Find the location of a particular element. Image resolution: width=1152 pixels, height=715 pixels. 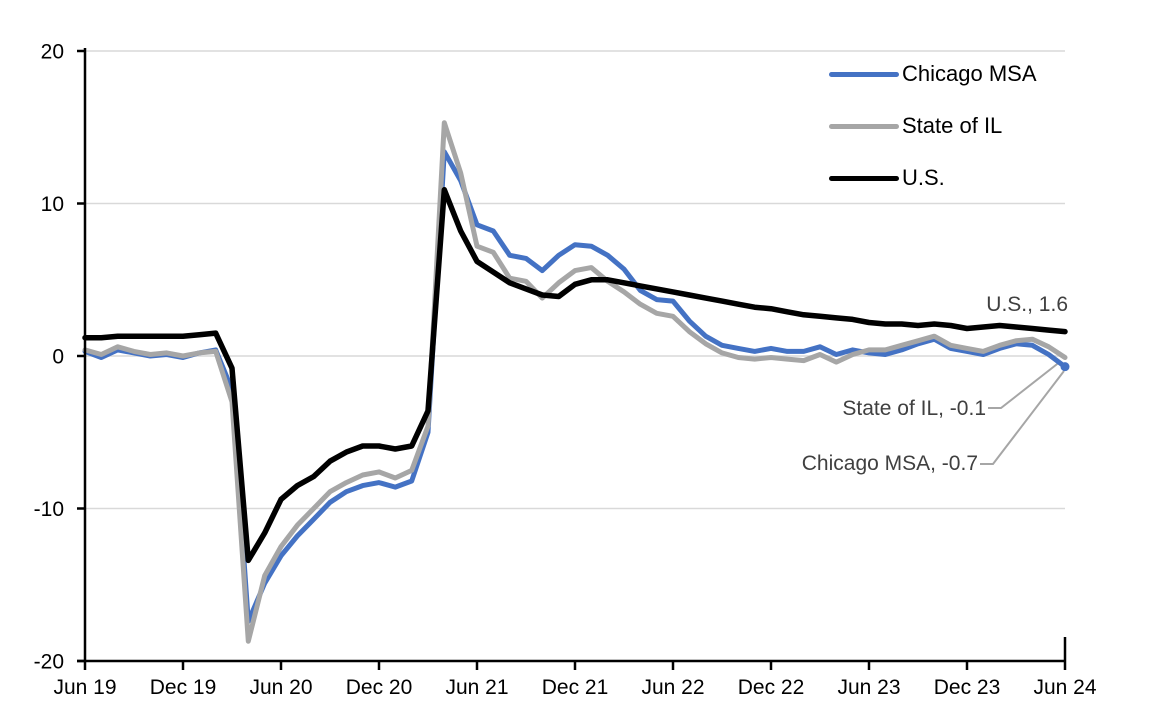

legend-label-us: U.S. is located at coordinates (923, 177).